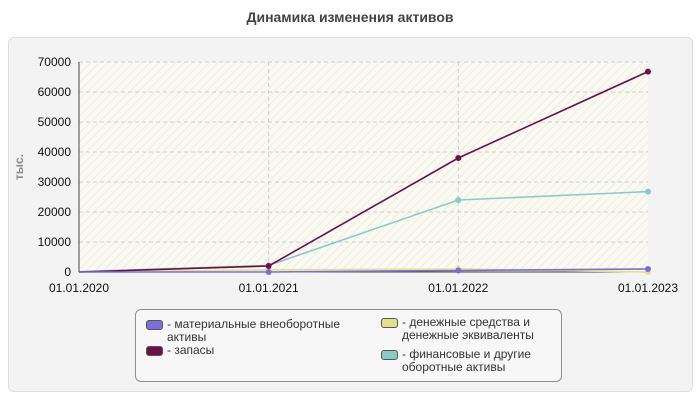 This screenshot has height=400, width=700. Describe the element at coordinates (466, 360) in the screenshot. I see `legend-label: - финансовые и другие оборотные активы` at that location.